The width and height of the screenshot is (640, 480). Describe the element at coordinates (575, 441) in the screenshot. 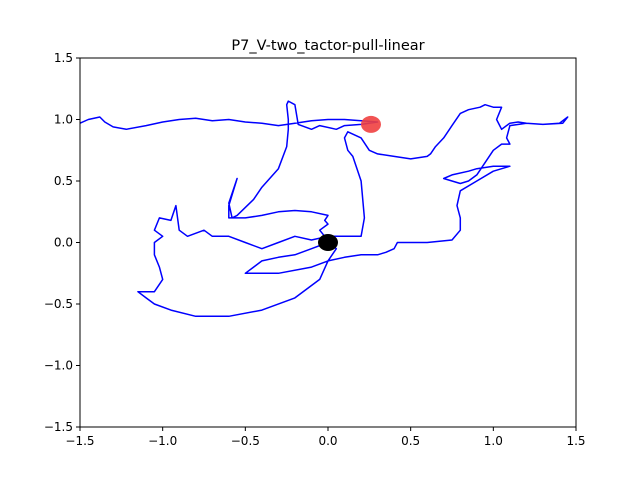

I see `x-tick-label: 1.5` at that location.